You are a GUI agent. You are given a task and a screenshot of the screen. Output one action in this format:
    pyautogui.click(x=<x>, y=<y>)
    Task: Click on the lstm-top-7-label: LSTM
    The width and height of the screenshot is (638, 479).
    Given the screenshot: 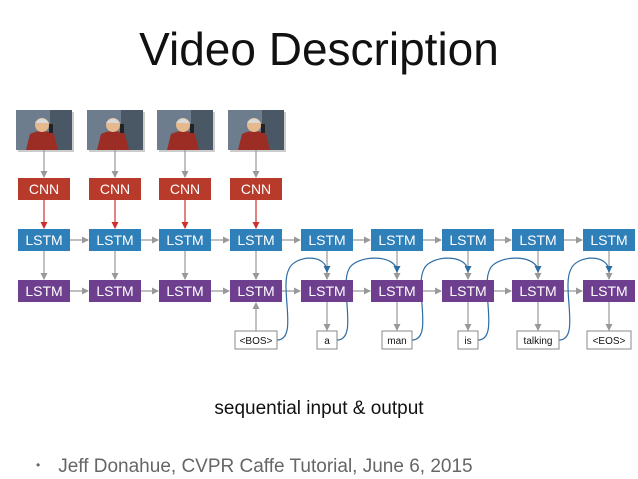 What is the action you would take?
    pyautogui.click(x=467, y=240)
    